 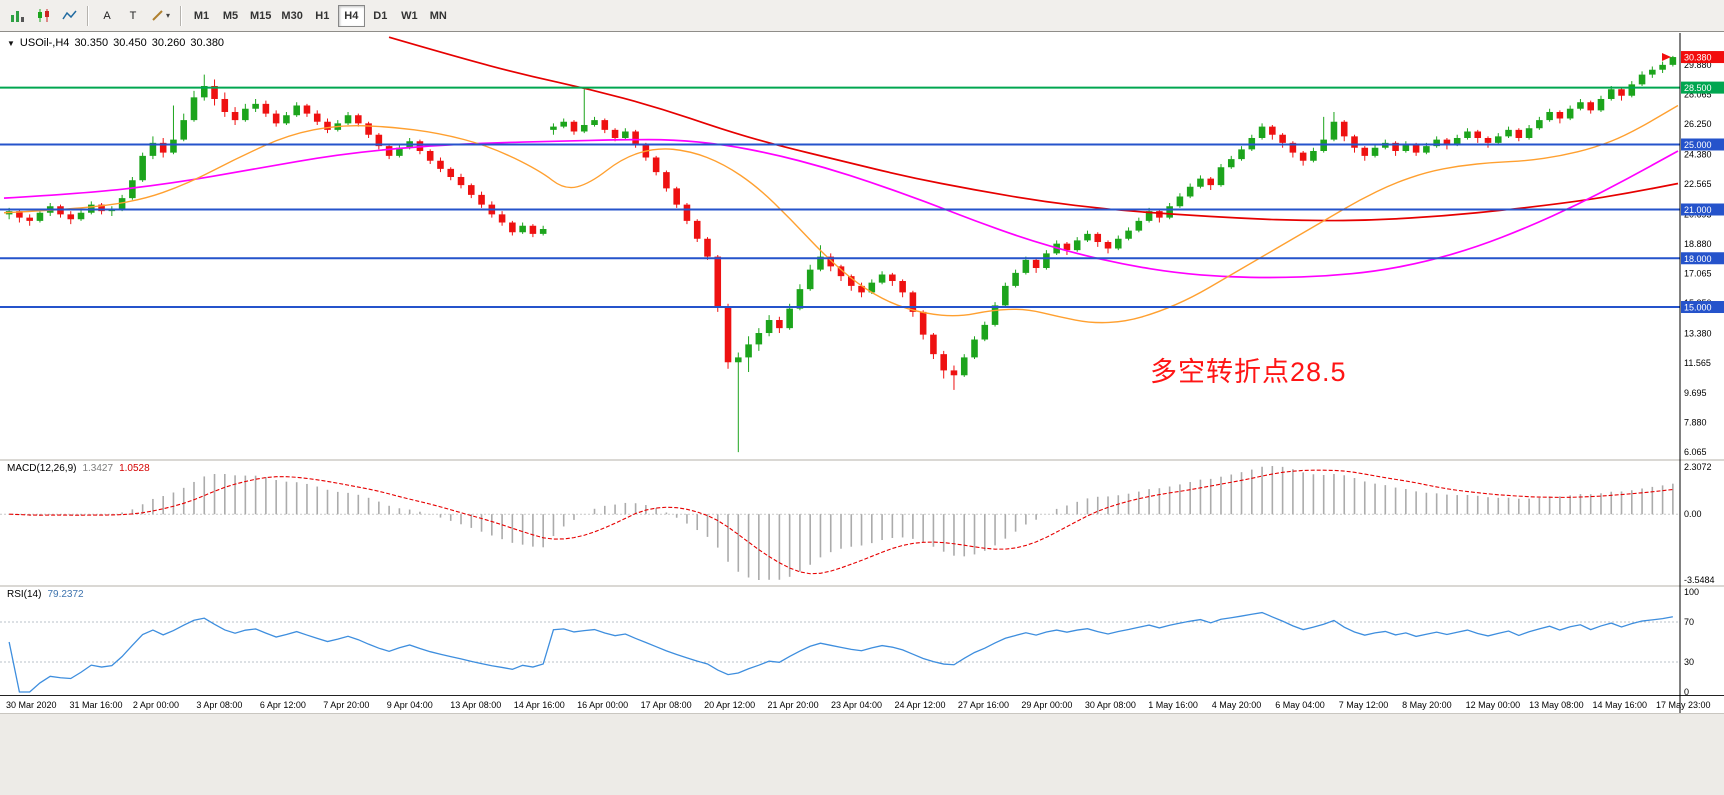 What do you see at coordinates (24, 594) in the screenshot?
I see `rsi-name: RSI(14)` at bounding box center [24, 594].